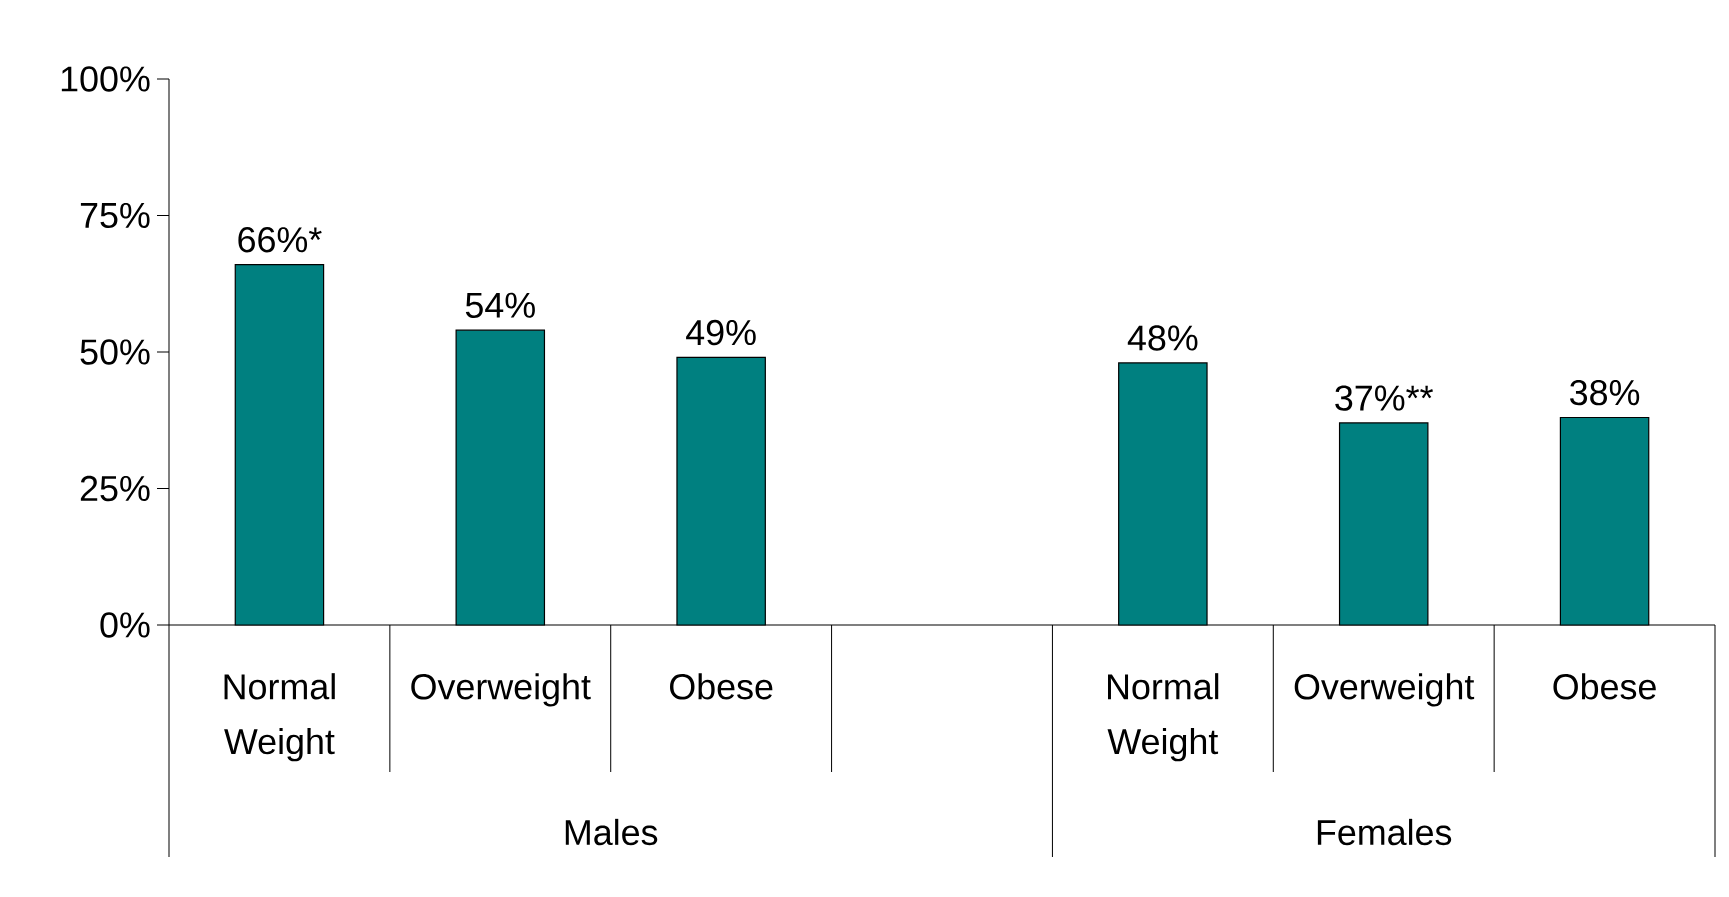  What do you see at coordinates (280, 240) in the screenshot?
I see `data-label: 66%*` at bounding box center [280, 240].